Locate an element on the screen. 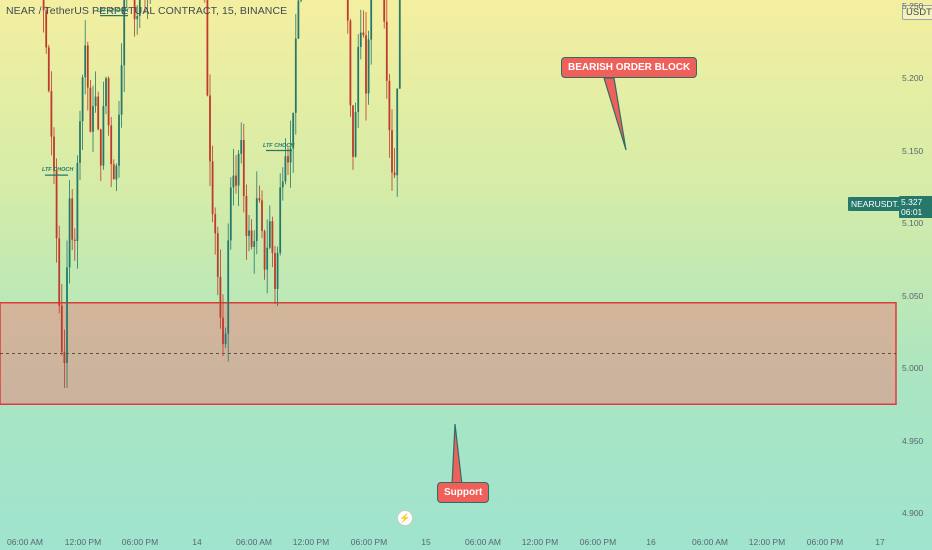  current-price-tag: 5.327 06:01 is located at coordinates (915, 207).